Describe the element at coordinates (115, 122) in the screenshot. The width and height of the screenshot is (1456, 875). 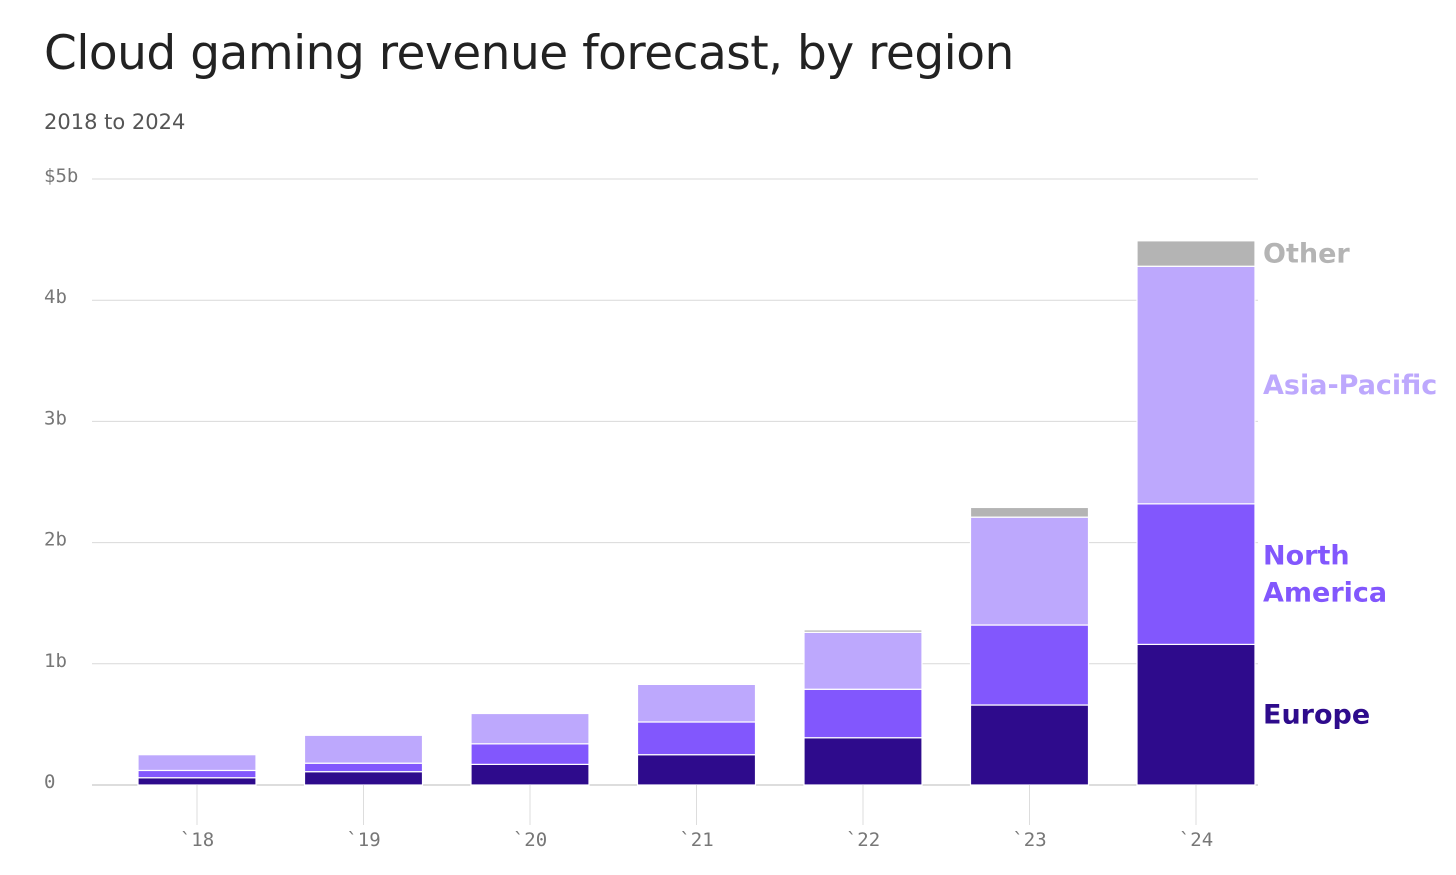
I see `chart-subtitle: 2018 to 2024` at that location.